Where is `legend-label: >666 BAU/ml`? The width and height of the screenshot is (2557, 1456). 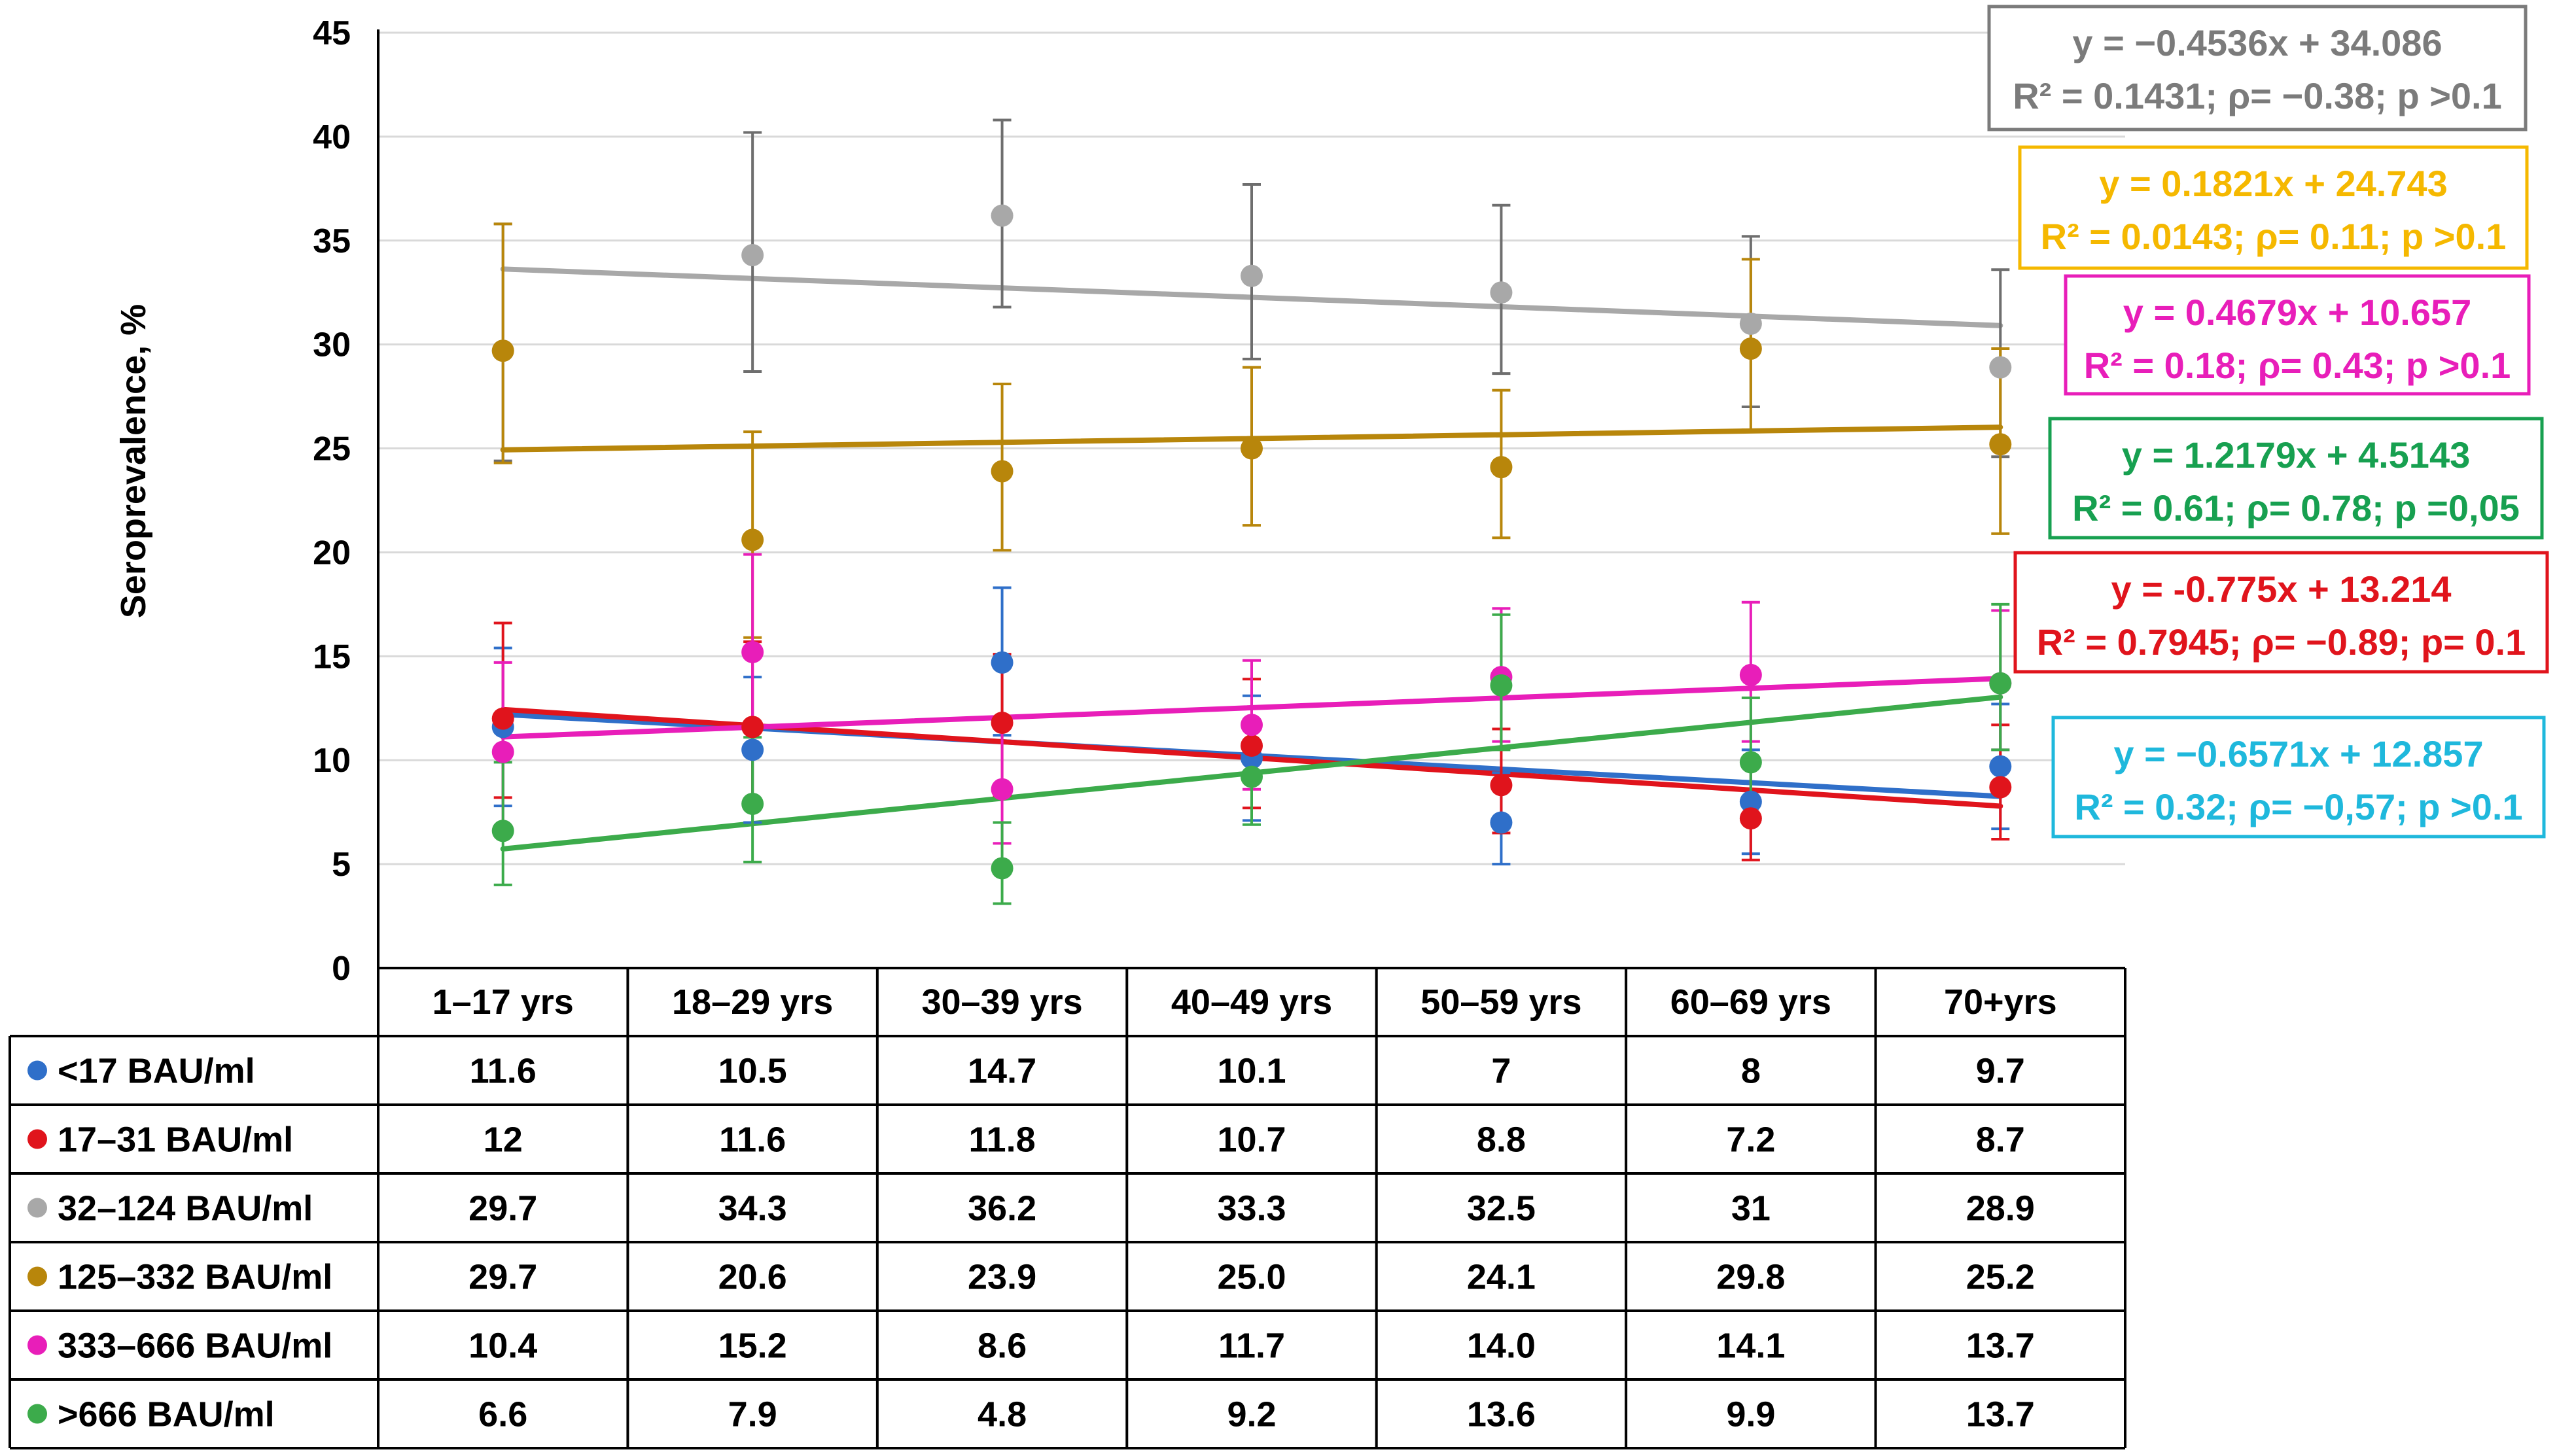
legend-label: >666 BAU/ml is located at coordinates (166, 1414).